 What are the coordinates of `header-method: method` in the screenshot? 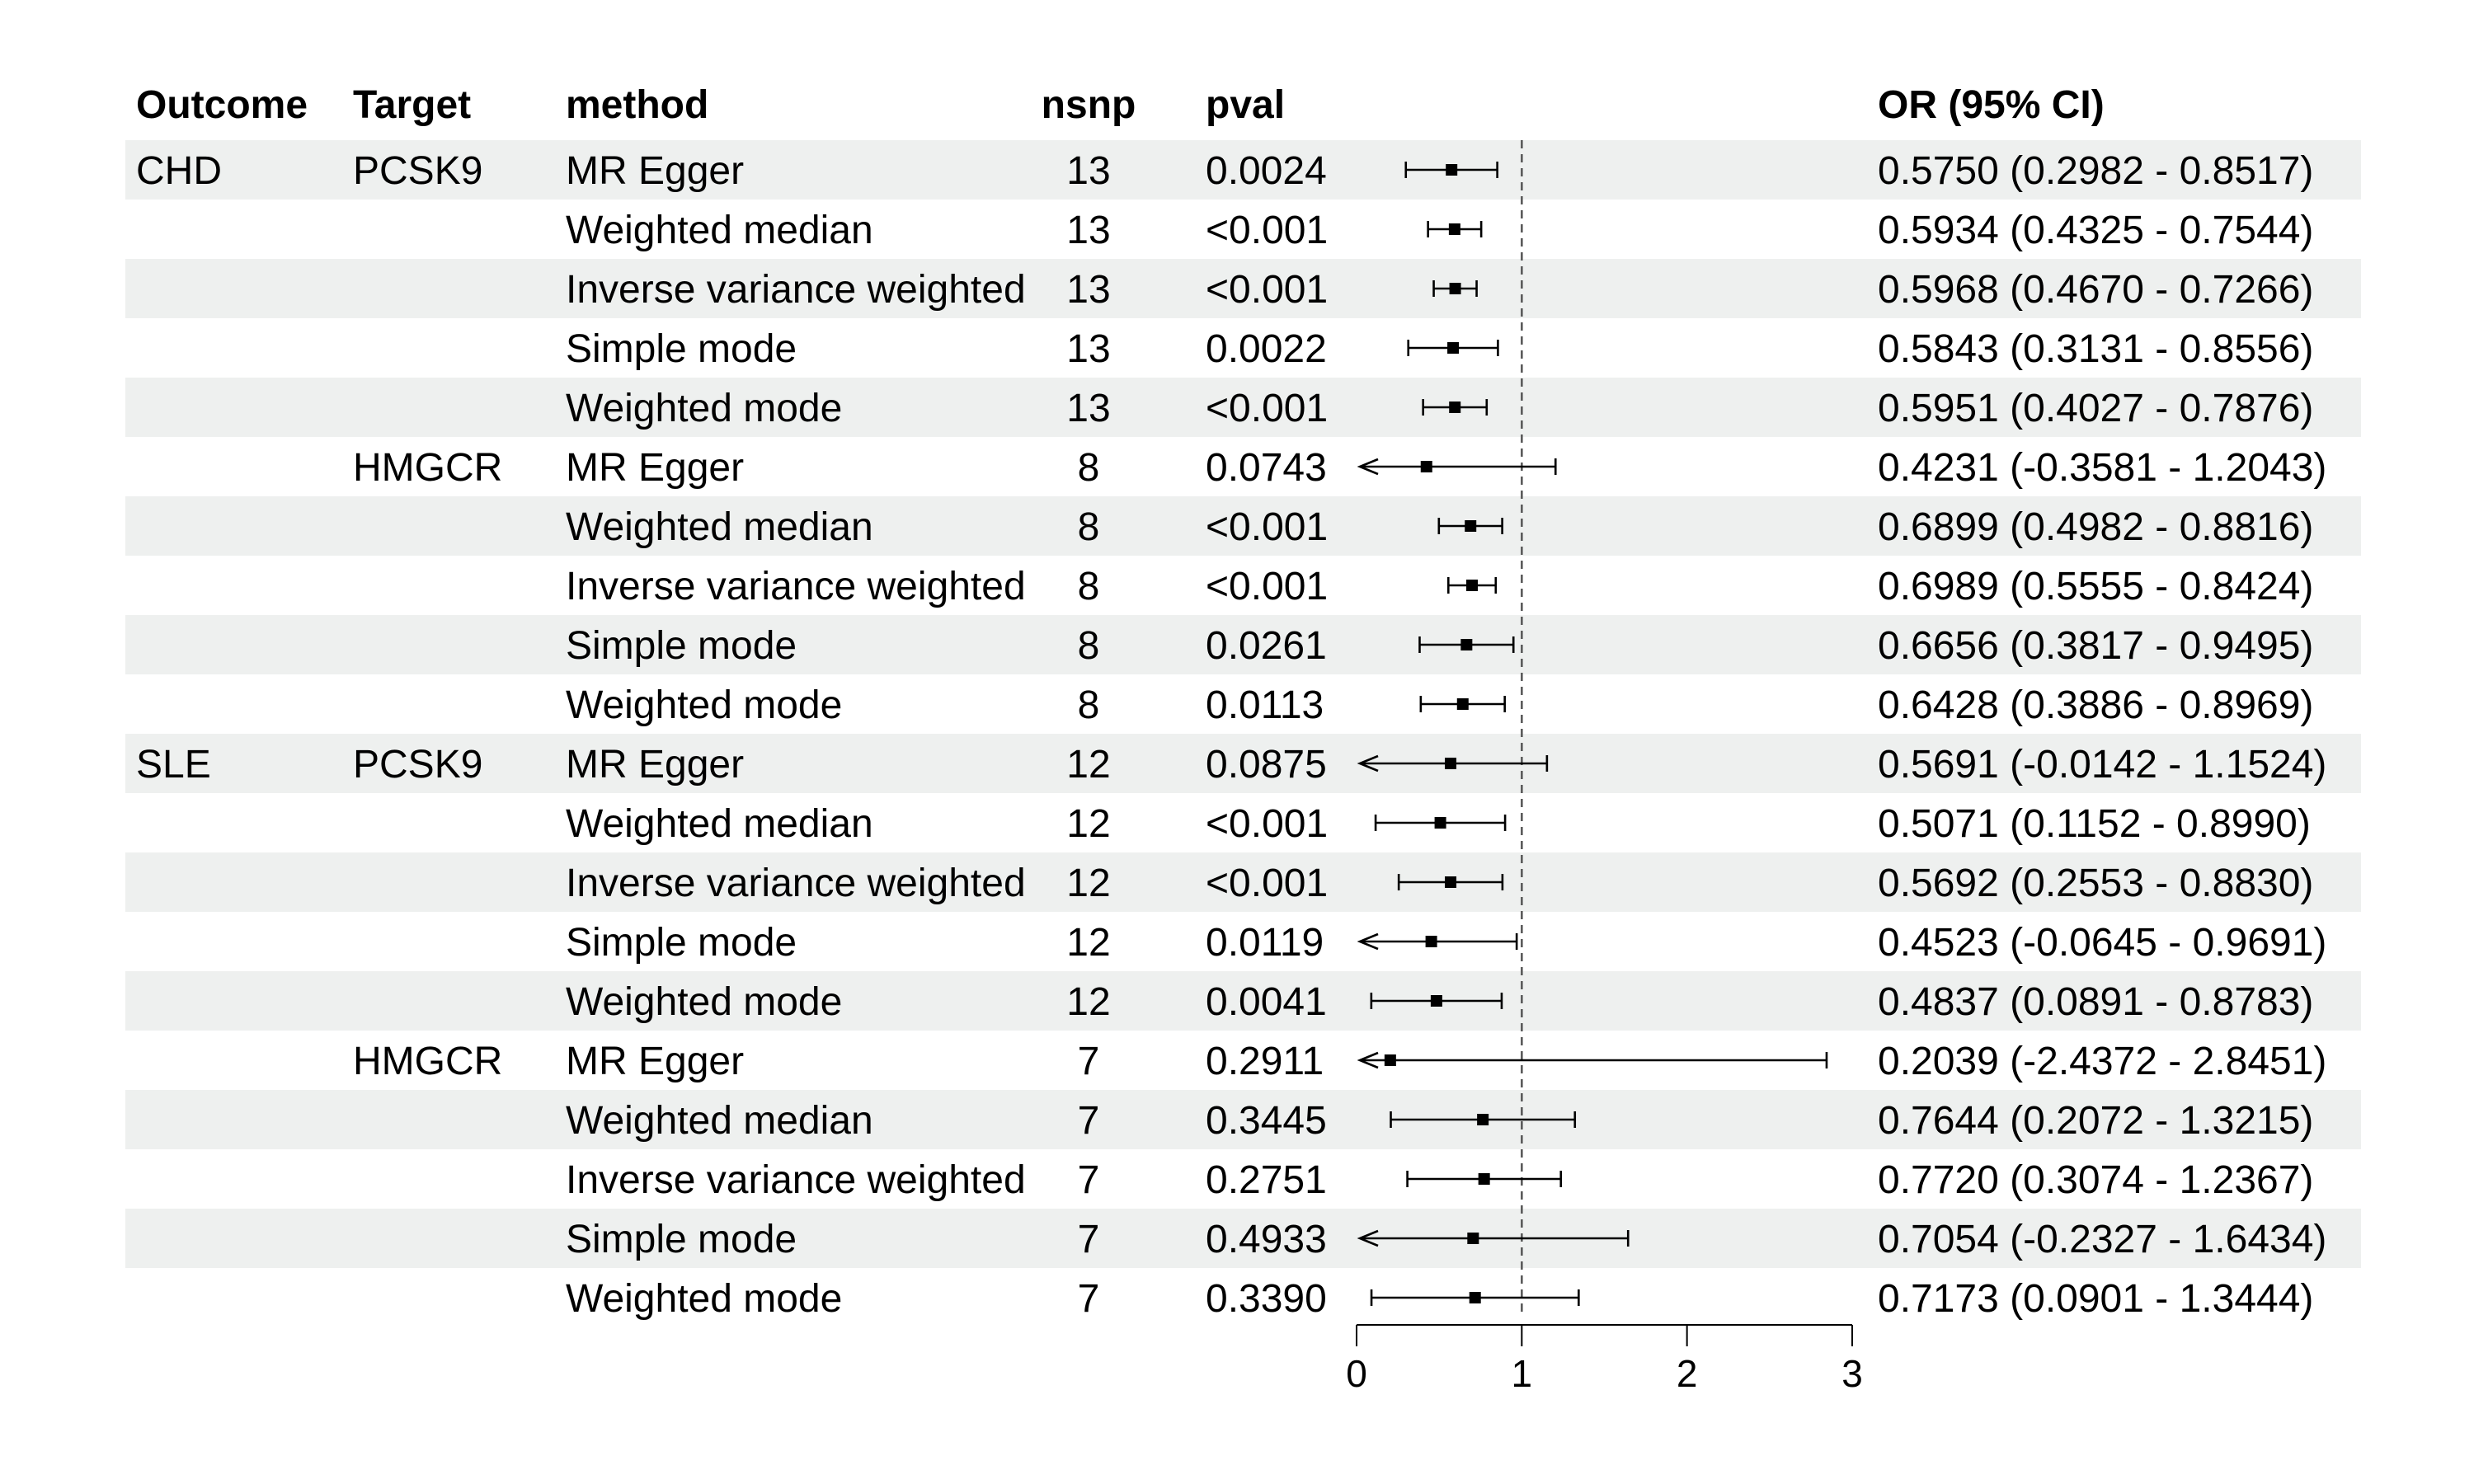 It's located at (637, 105).